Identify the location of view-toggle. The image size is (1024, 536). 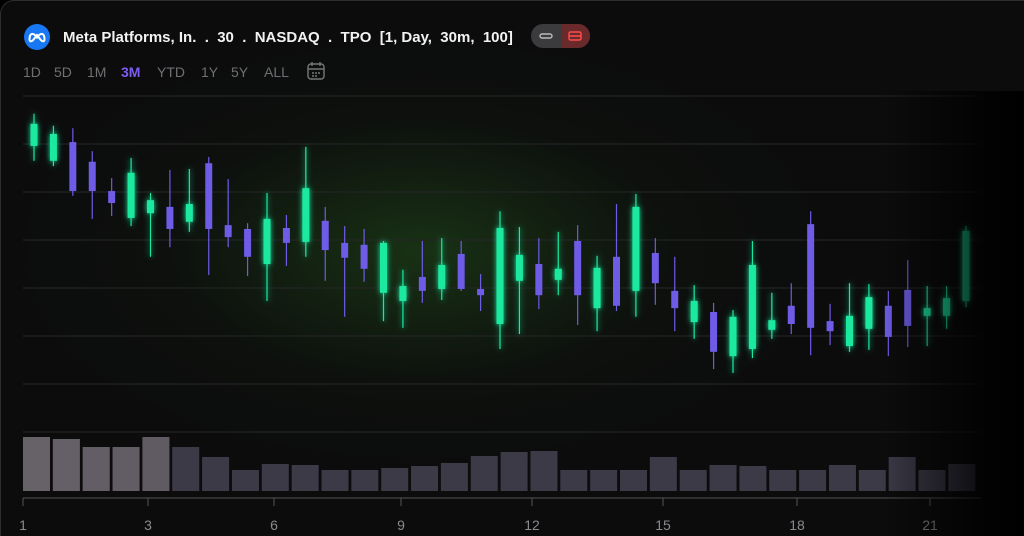
(560, 36).